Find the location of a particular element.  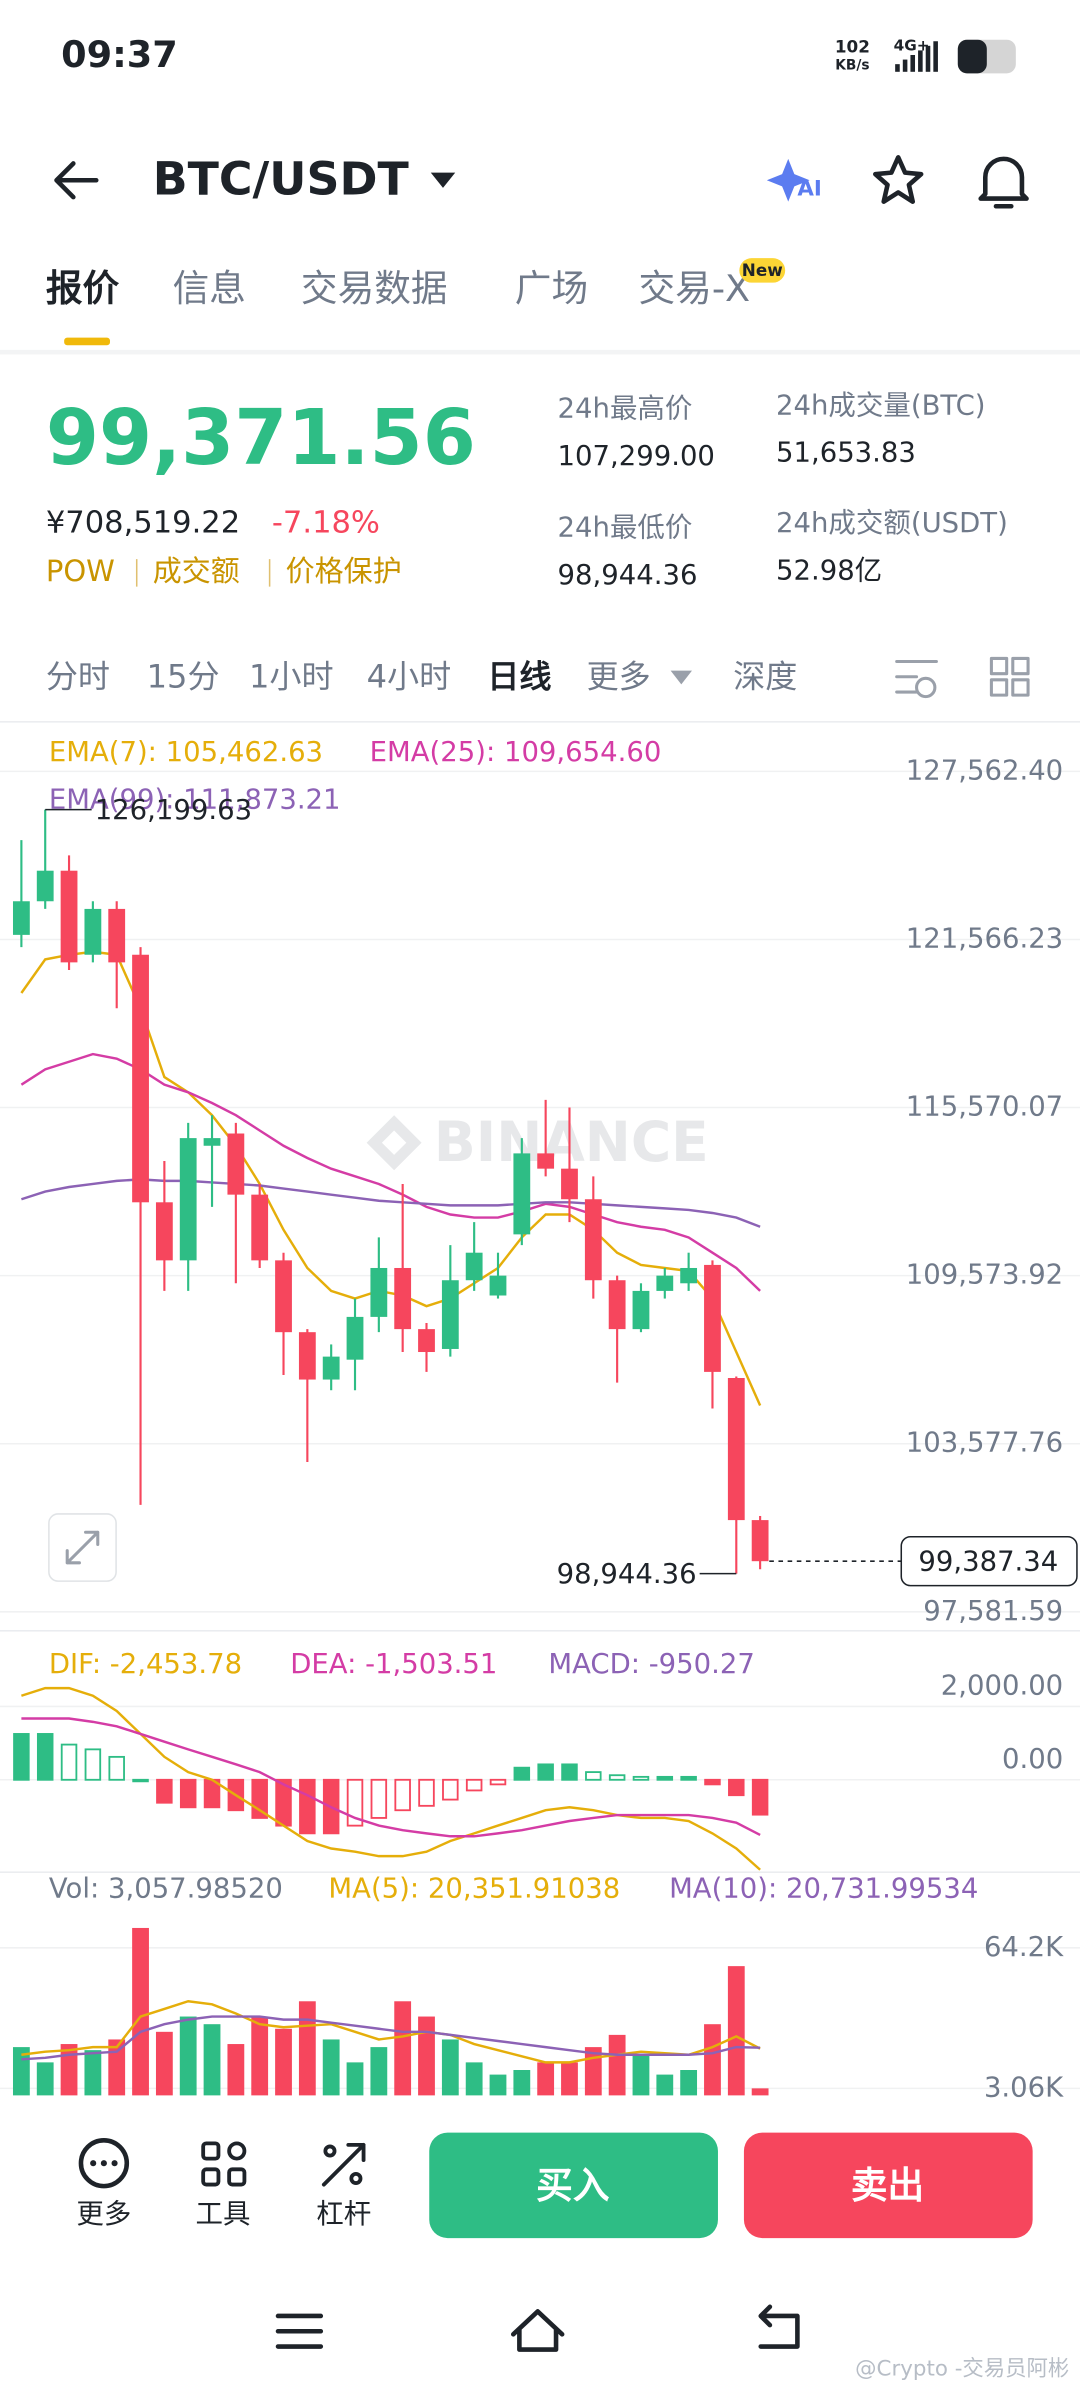

y-tick-label: 115,570.07 is located at coordinates (984, 1107).